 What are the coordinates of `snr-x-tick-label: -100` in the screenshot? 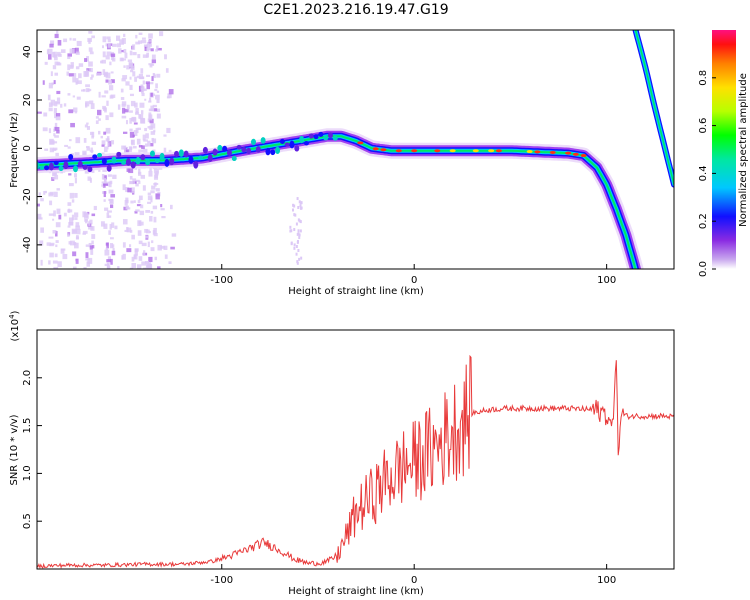 It's located at (221, 580).